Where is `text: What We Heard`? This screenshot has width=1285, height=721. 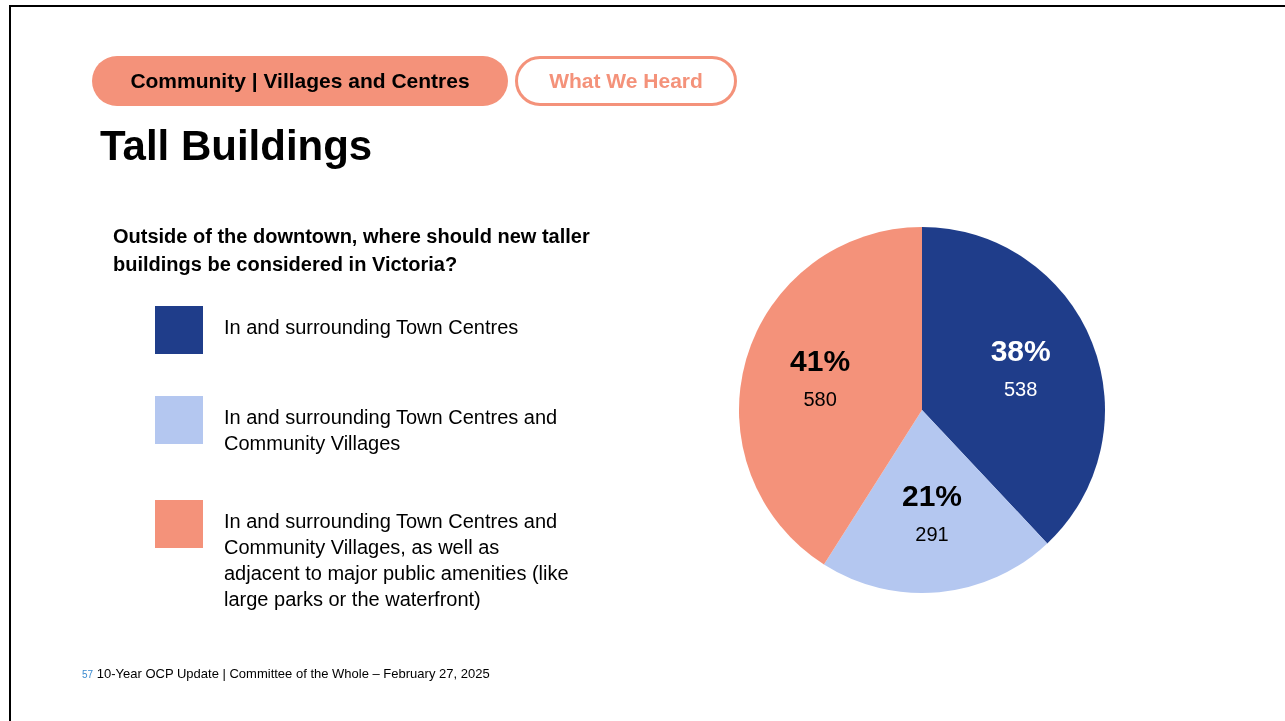
text: What We Heard is located at coordinates (626, 81).